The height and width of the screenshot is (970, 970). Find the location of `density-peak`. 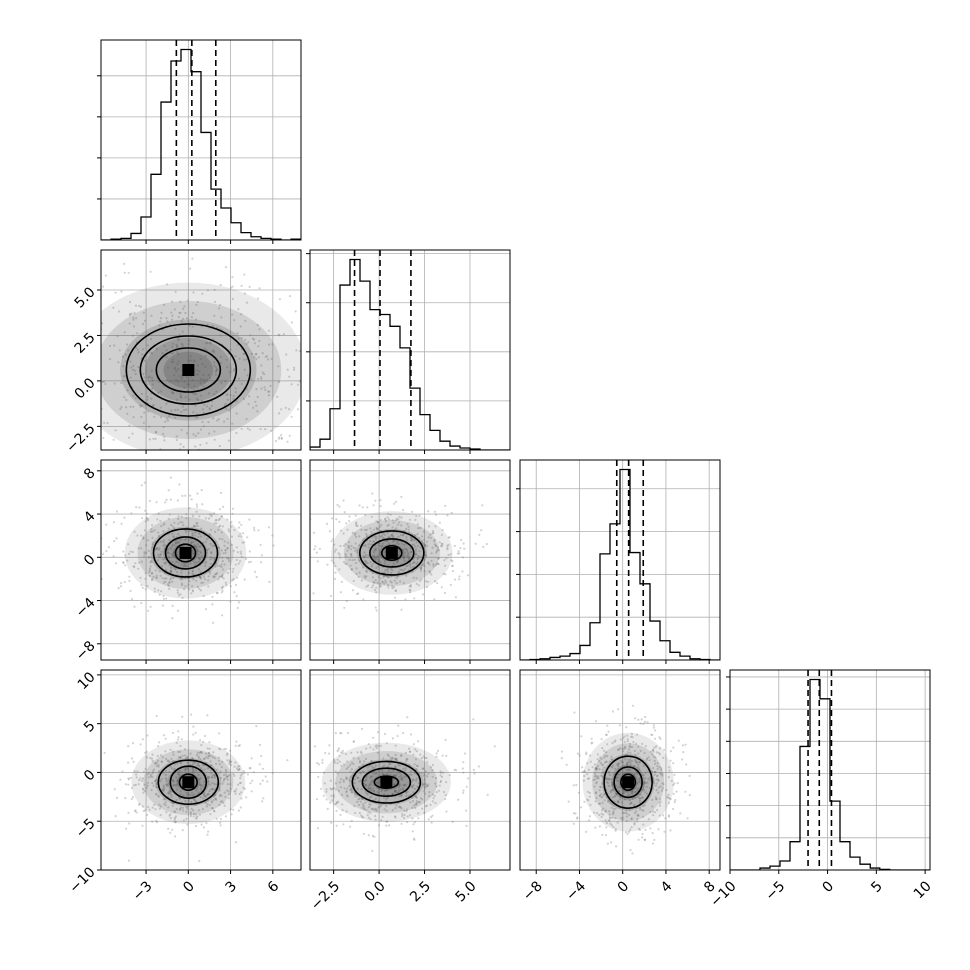

density-peak is located at coordinates (391, 552).